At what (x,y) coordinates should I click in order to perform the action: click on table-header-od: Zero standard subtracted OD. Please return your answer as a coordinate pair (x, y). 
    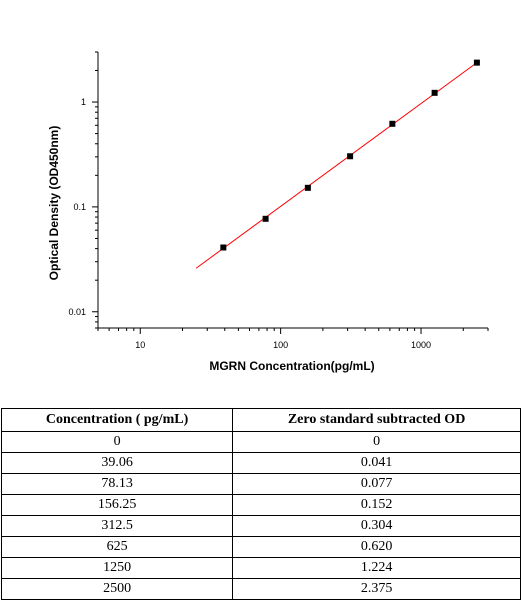
    Looking at the image, I should click on (376, 420).